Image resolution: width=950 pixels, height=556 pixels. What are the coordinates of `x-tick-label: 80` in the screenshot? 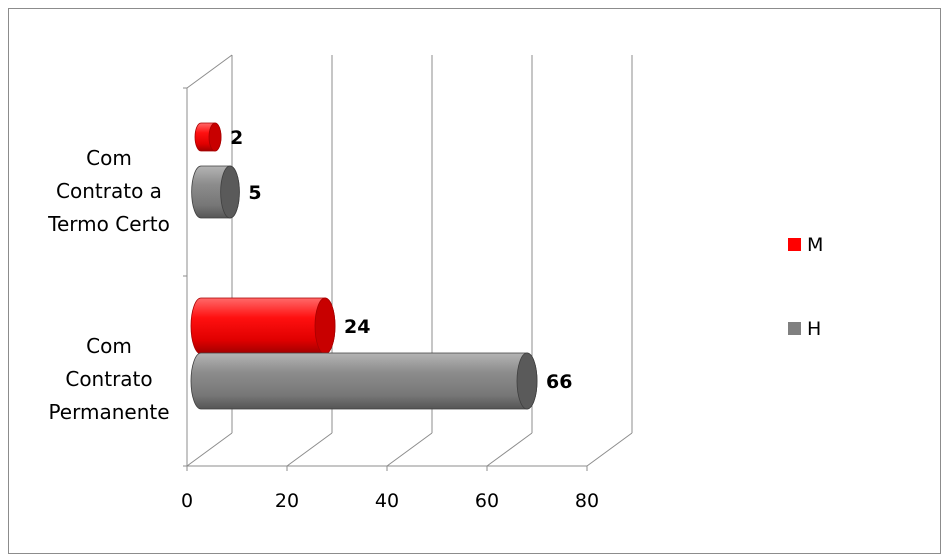 It's located at (587, 501).